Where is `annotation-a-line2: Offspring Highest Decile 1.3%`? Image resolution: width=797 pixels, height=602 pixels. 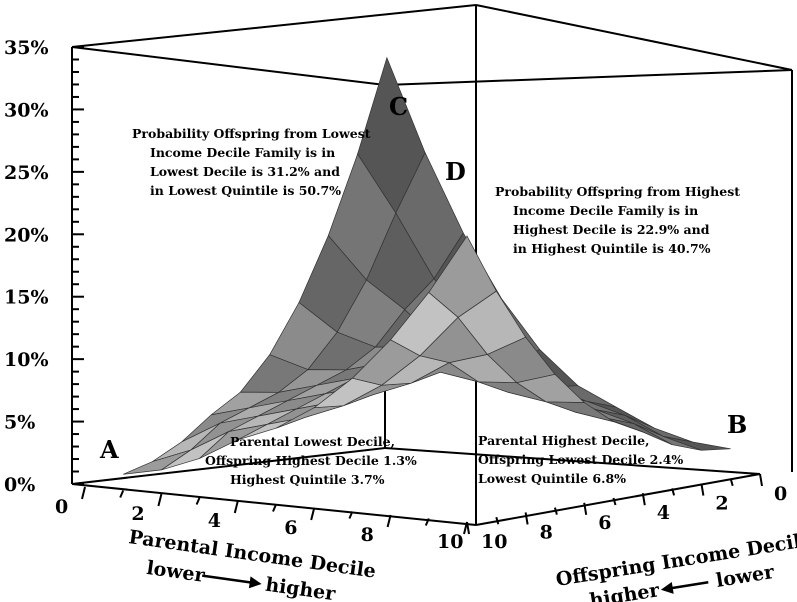 annotation-a-line2: Offspring Highest Decile 1.3% is located at coordinates (311, 460).